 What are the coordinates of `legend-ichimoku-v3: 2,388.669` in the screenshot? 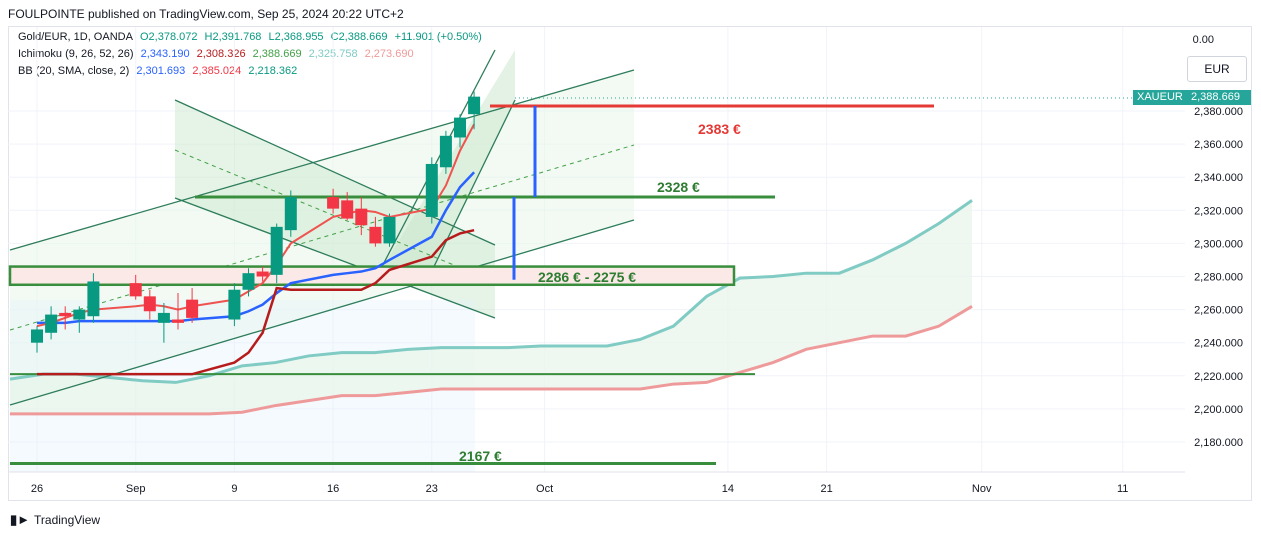 It's located at (277, 54).